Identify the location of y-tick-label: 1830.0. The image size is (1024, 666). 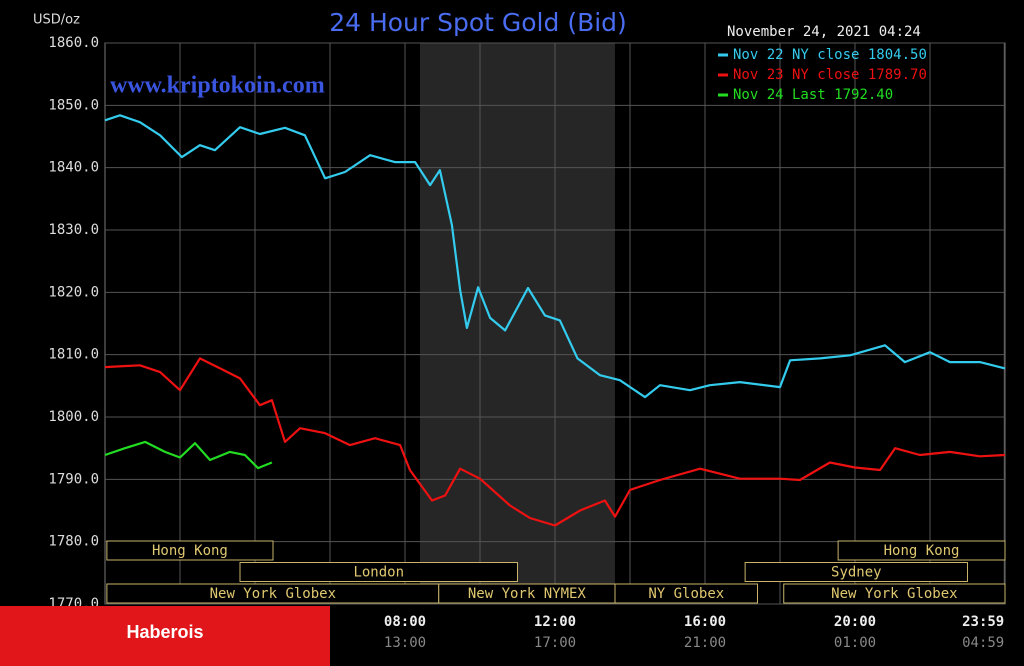
(73, 230).